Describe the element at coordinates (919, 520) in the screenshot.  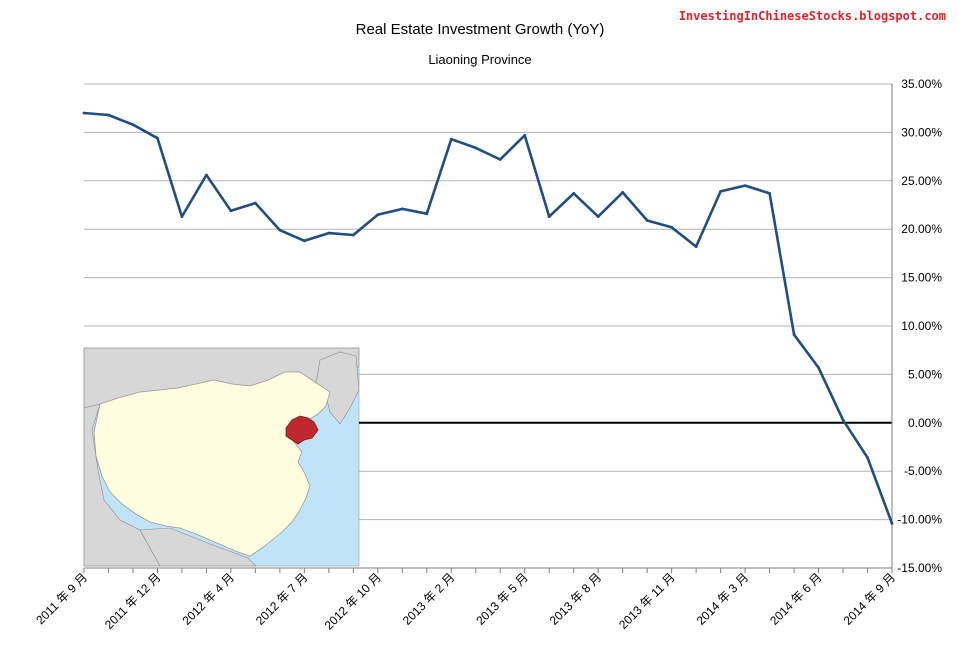
I see `y-tick-label: -10.00%` at that location.